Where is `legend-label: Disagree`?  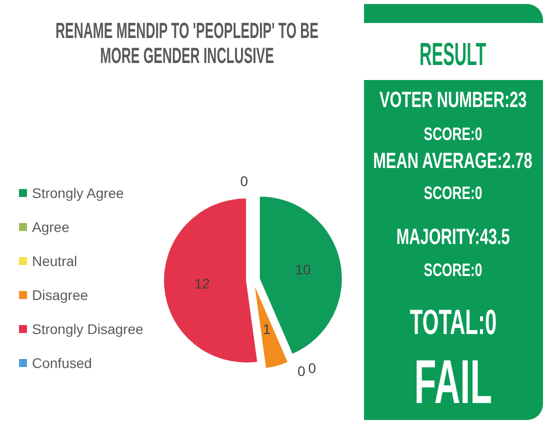
legend-label: Disagree is located at coordinates (60, 295).